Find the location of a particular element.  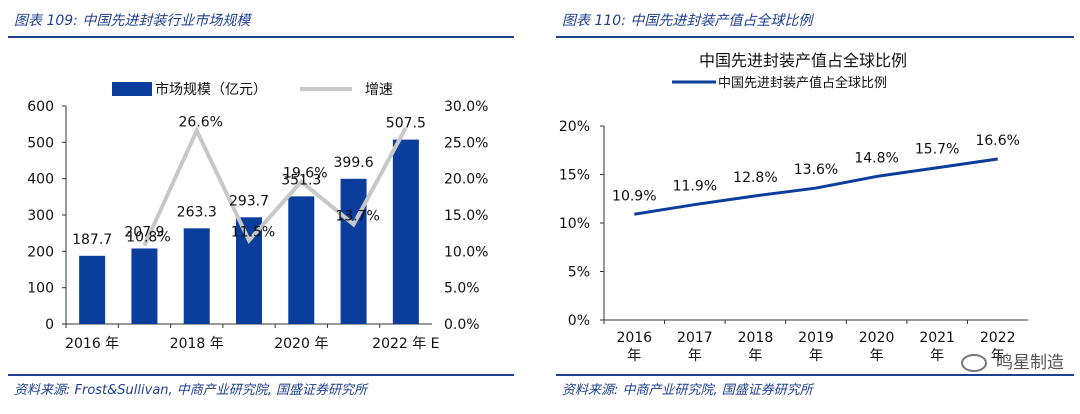

left-y-tick-label: 300 is located at coordinates (40, 216).